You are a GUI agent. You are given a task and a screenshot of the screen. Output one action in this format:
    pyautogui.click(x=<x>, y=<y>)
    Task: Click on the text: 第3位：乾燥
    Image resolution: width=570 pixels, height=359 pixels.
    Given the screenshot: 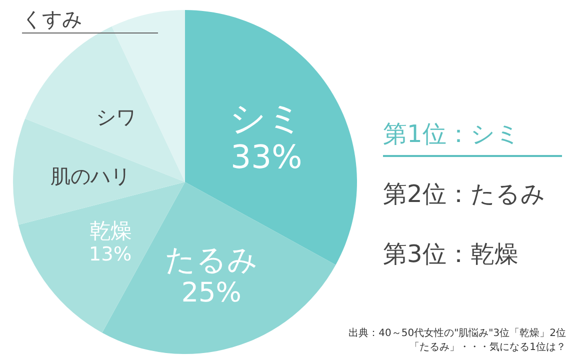 What is the action you would take?
    pyautogui.click(x=450, y=254)
    